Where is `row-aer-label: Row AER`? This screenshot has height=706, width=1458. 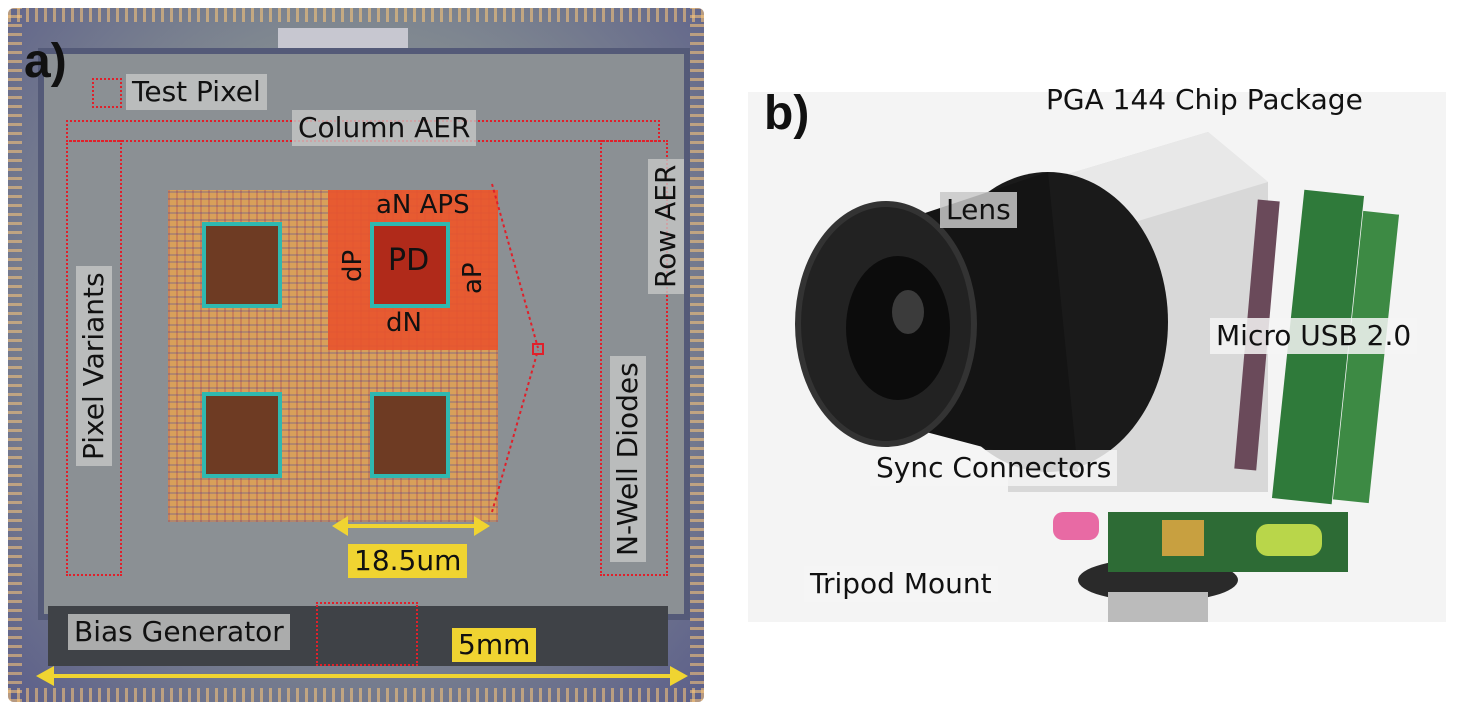
row-aer-label: Row AER is located at coordinates (666, 226).